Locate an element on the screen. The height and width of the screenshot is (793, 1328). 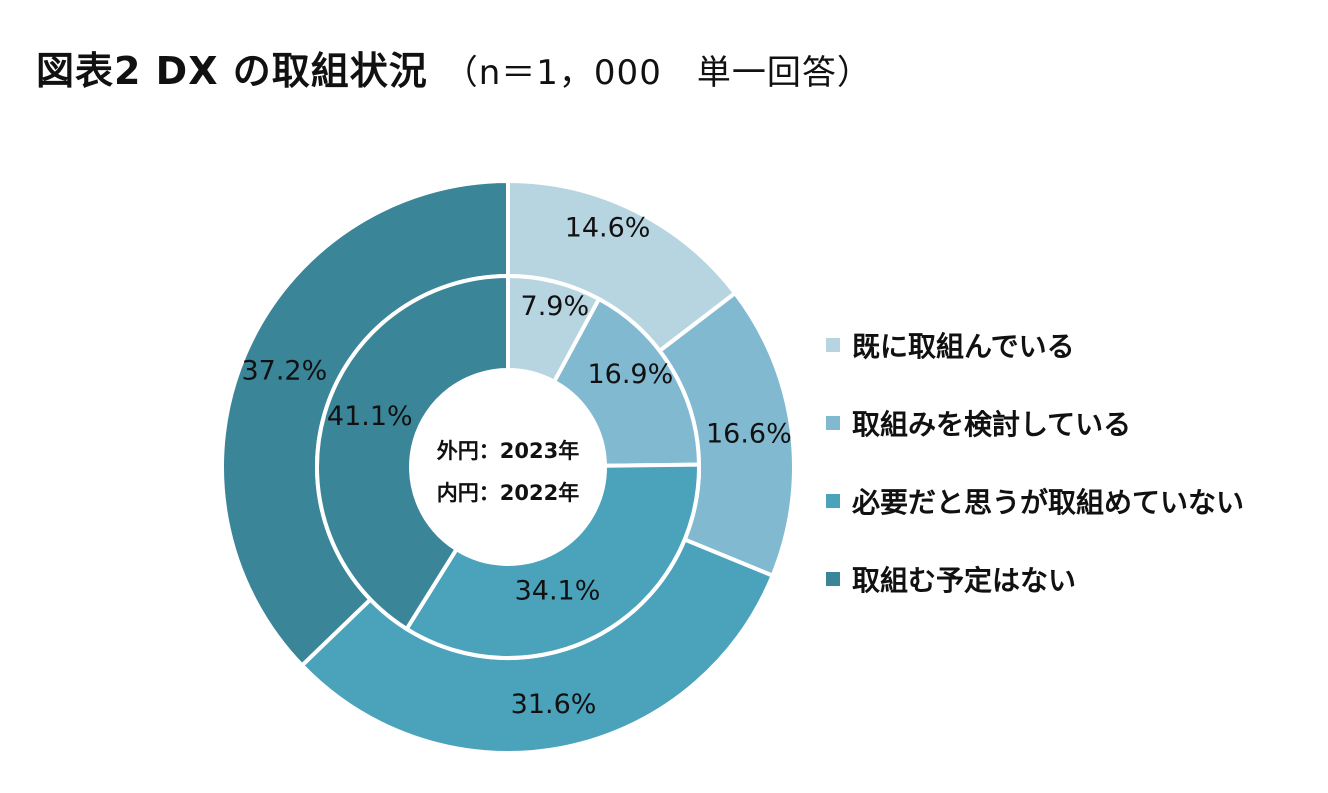
data-label: 31.6% is located at coordinates (554, 704).